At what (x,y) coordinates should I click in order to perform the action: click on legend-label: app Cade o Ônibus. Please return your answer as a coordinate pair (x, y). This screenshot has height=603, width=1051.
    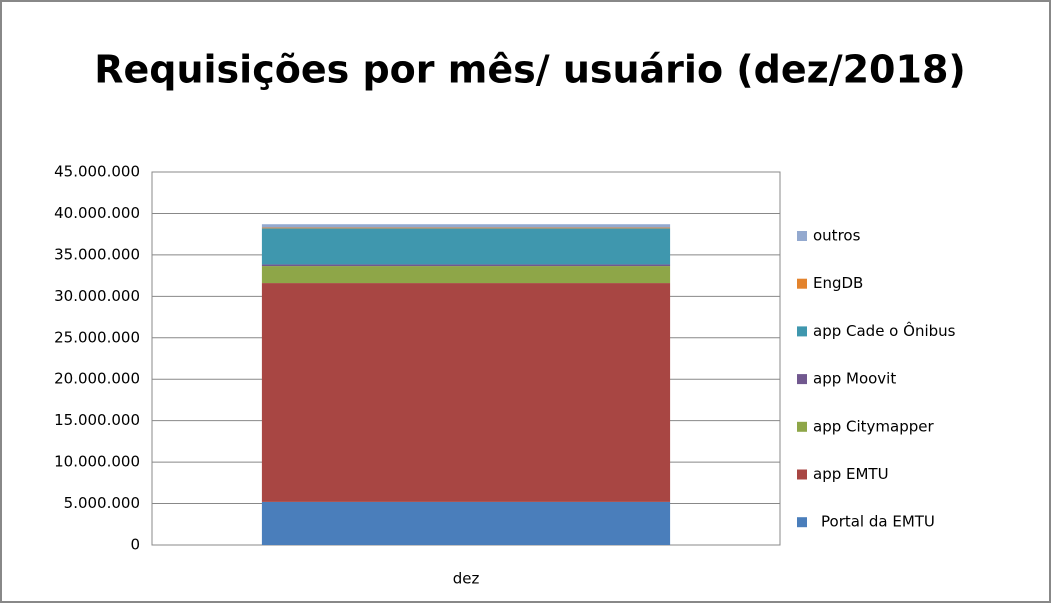
    Looking at the image, I should click on (884, 330).